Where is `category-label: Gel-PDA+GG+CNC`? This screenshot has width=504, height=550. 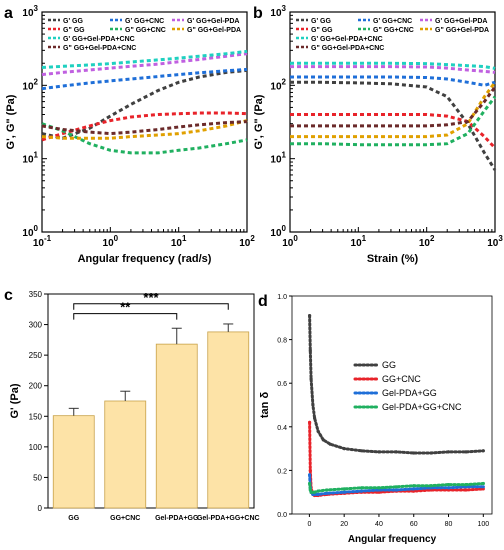 category-label: Gel-PDA+GG+CNC is located at coordinates (228, 518).